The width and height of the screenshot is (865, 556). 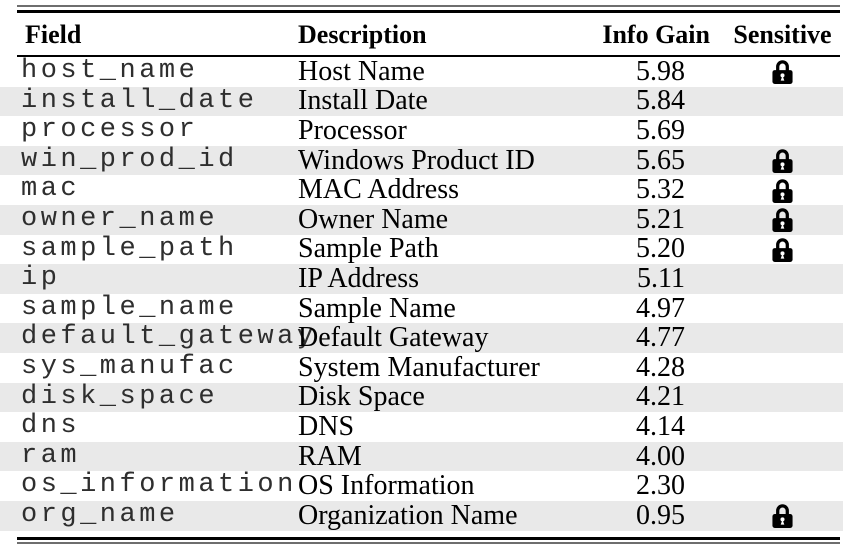 I want to click on field-cell: install_date, so click(x=139, y=100).